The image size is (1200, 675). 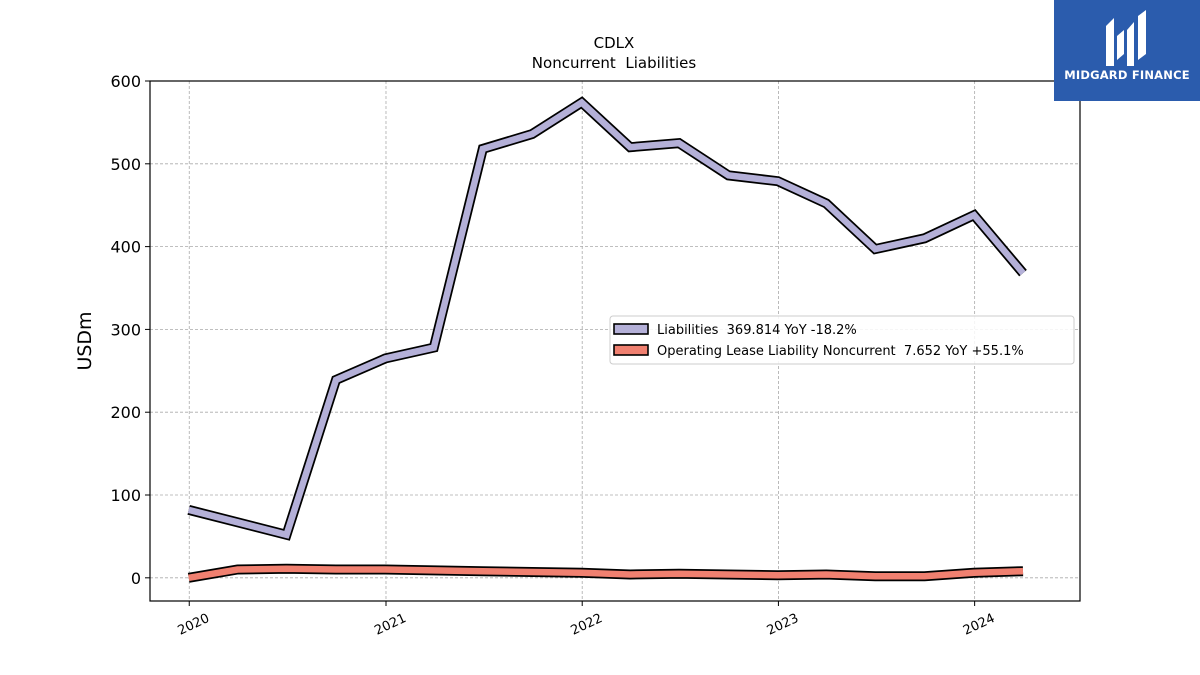 What do you see at coordinates (125, 81) in the screenshot?
I see `y-tick-label: 600` at bounding box center [125, 81].